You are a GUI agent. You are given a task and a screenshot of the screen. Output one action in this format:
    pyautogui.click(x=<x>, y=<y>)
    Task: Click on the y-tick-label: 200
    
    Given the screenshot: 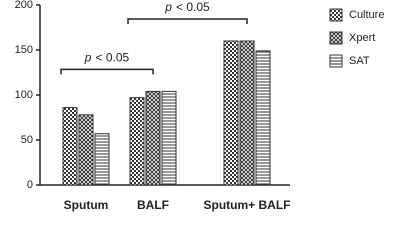 What is the action you would take?
    pyautogui.click(x=24, y=5)
    